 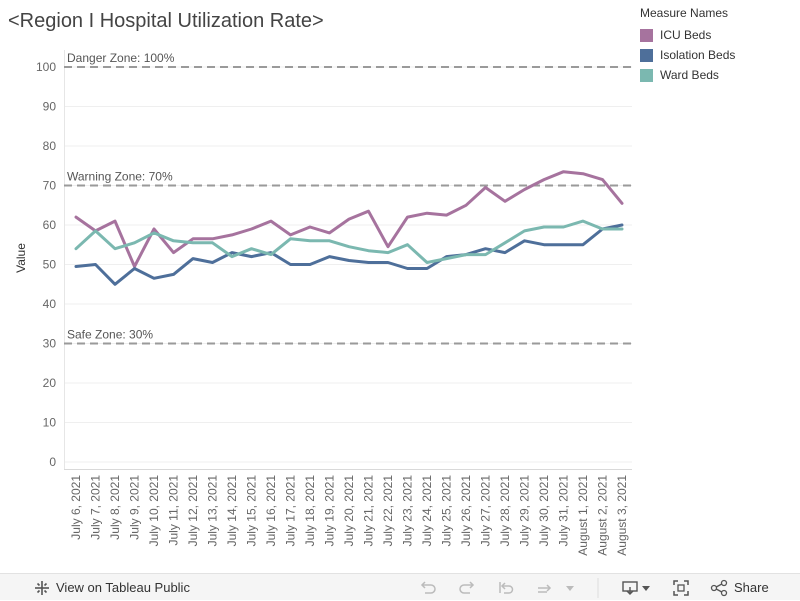 I want to click on download-icon, so click(x=630, y=587).